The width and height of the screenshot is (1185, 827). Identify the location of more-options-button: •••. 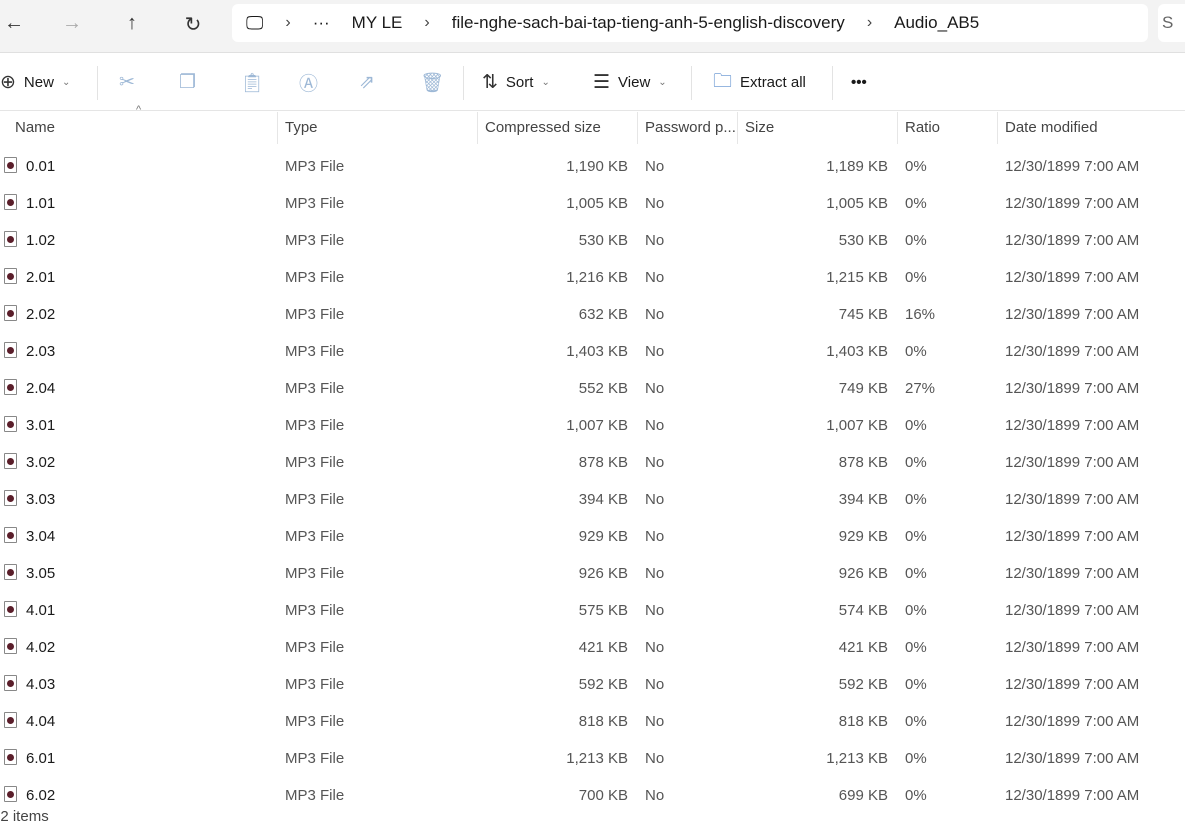
(859, 82).